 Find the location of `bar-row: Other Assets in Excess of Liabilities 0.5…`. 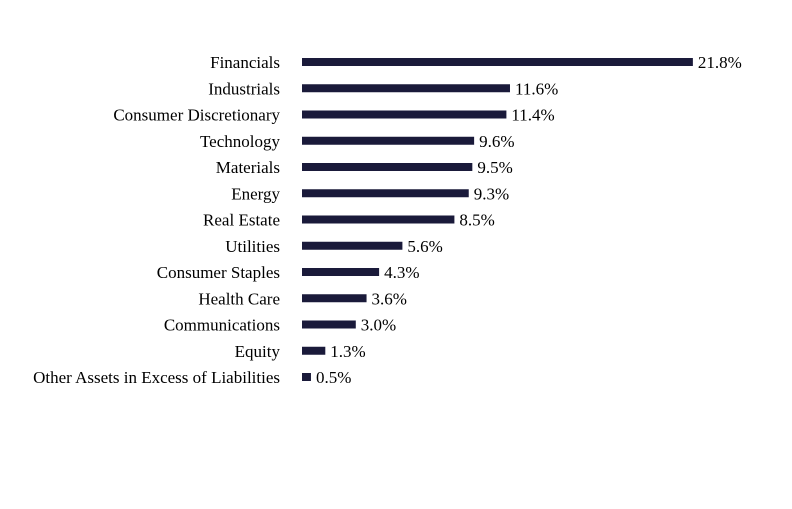

bar-row: Other Assets in Excess of Liabilities 0.5… is located at coordinates (192, 377).